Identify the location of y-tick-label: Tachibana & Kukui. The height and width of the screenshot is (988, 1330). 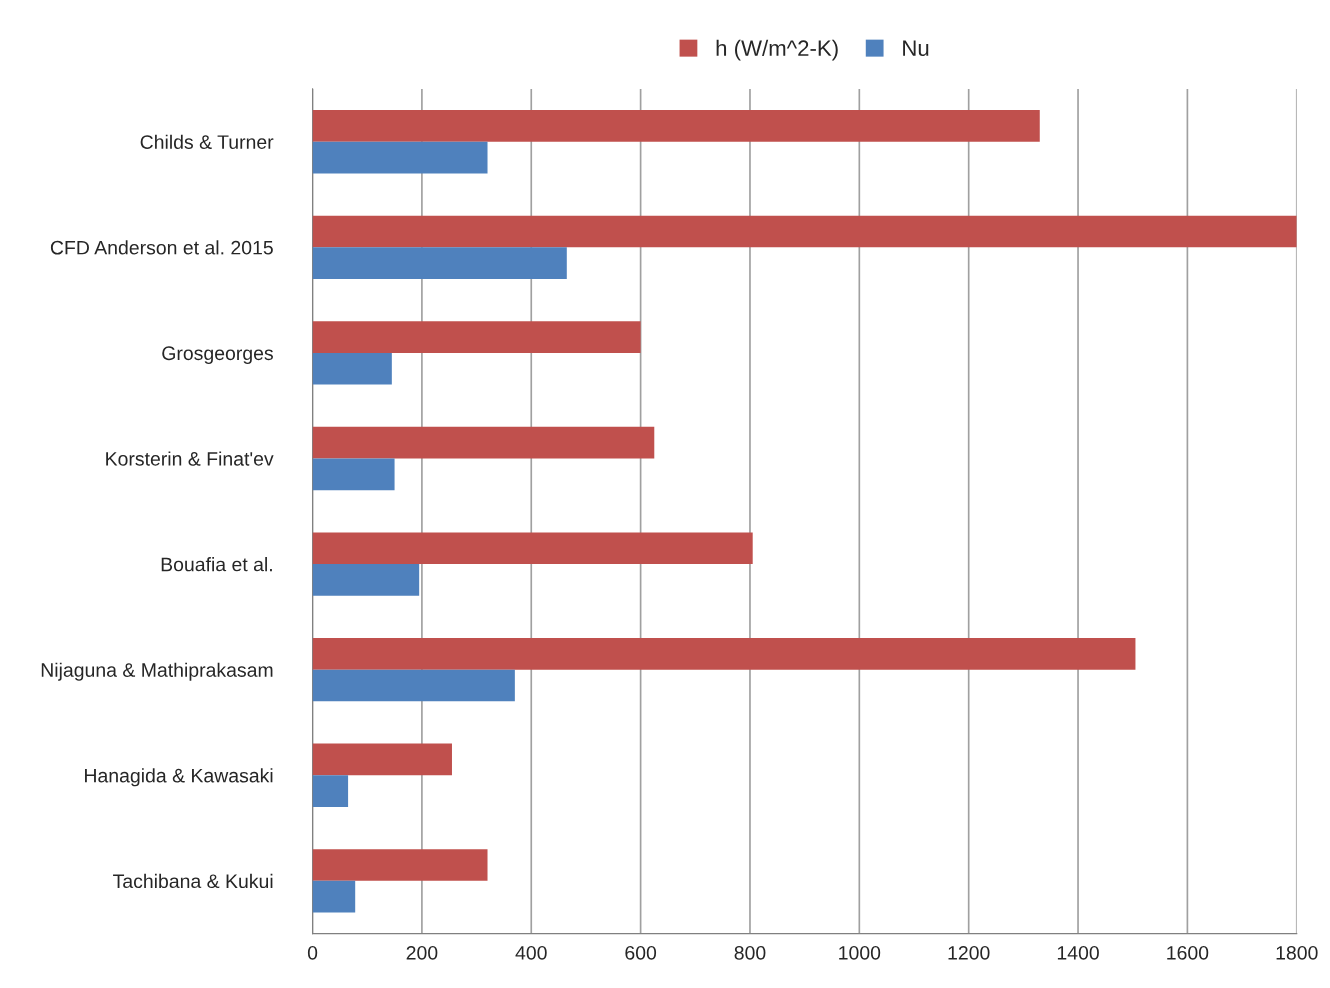
(193, 881).